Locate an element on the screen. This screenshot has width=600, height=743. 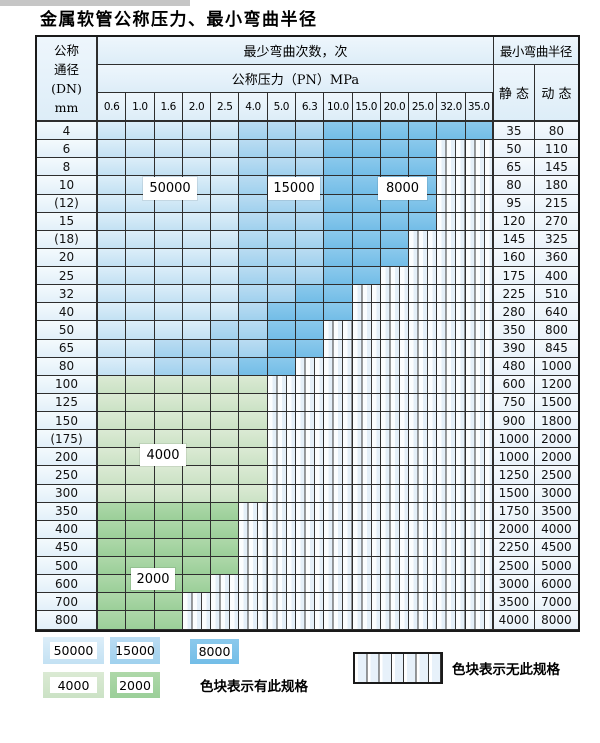
zone-label-2000: 2000 is located at coordinates (153, 579).